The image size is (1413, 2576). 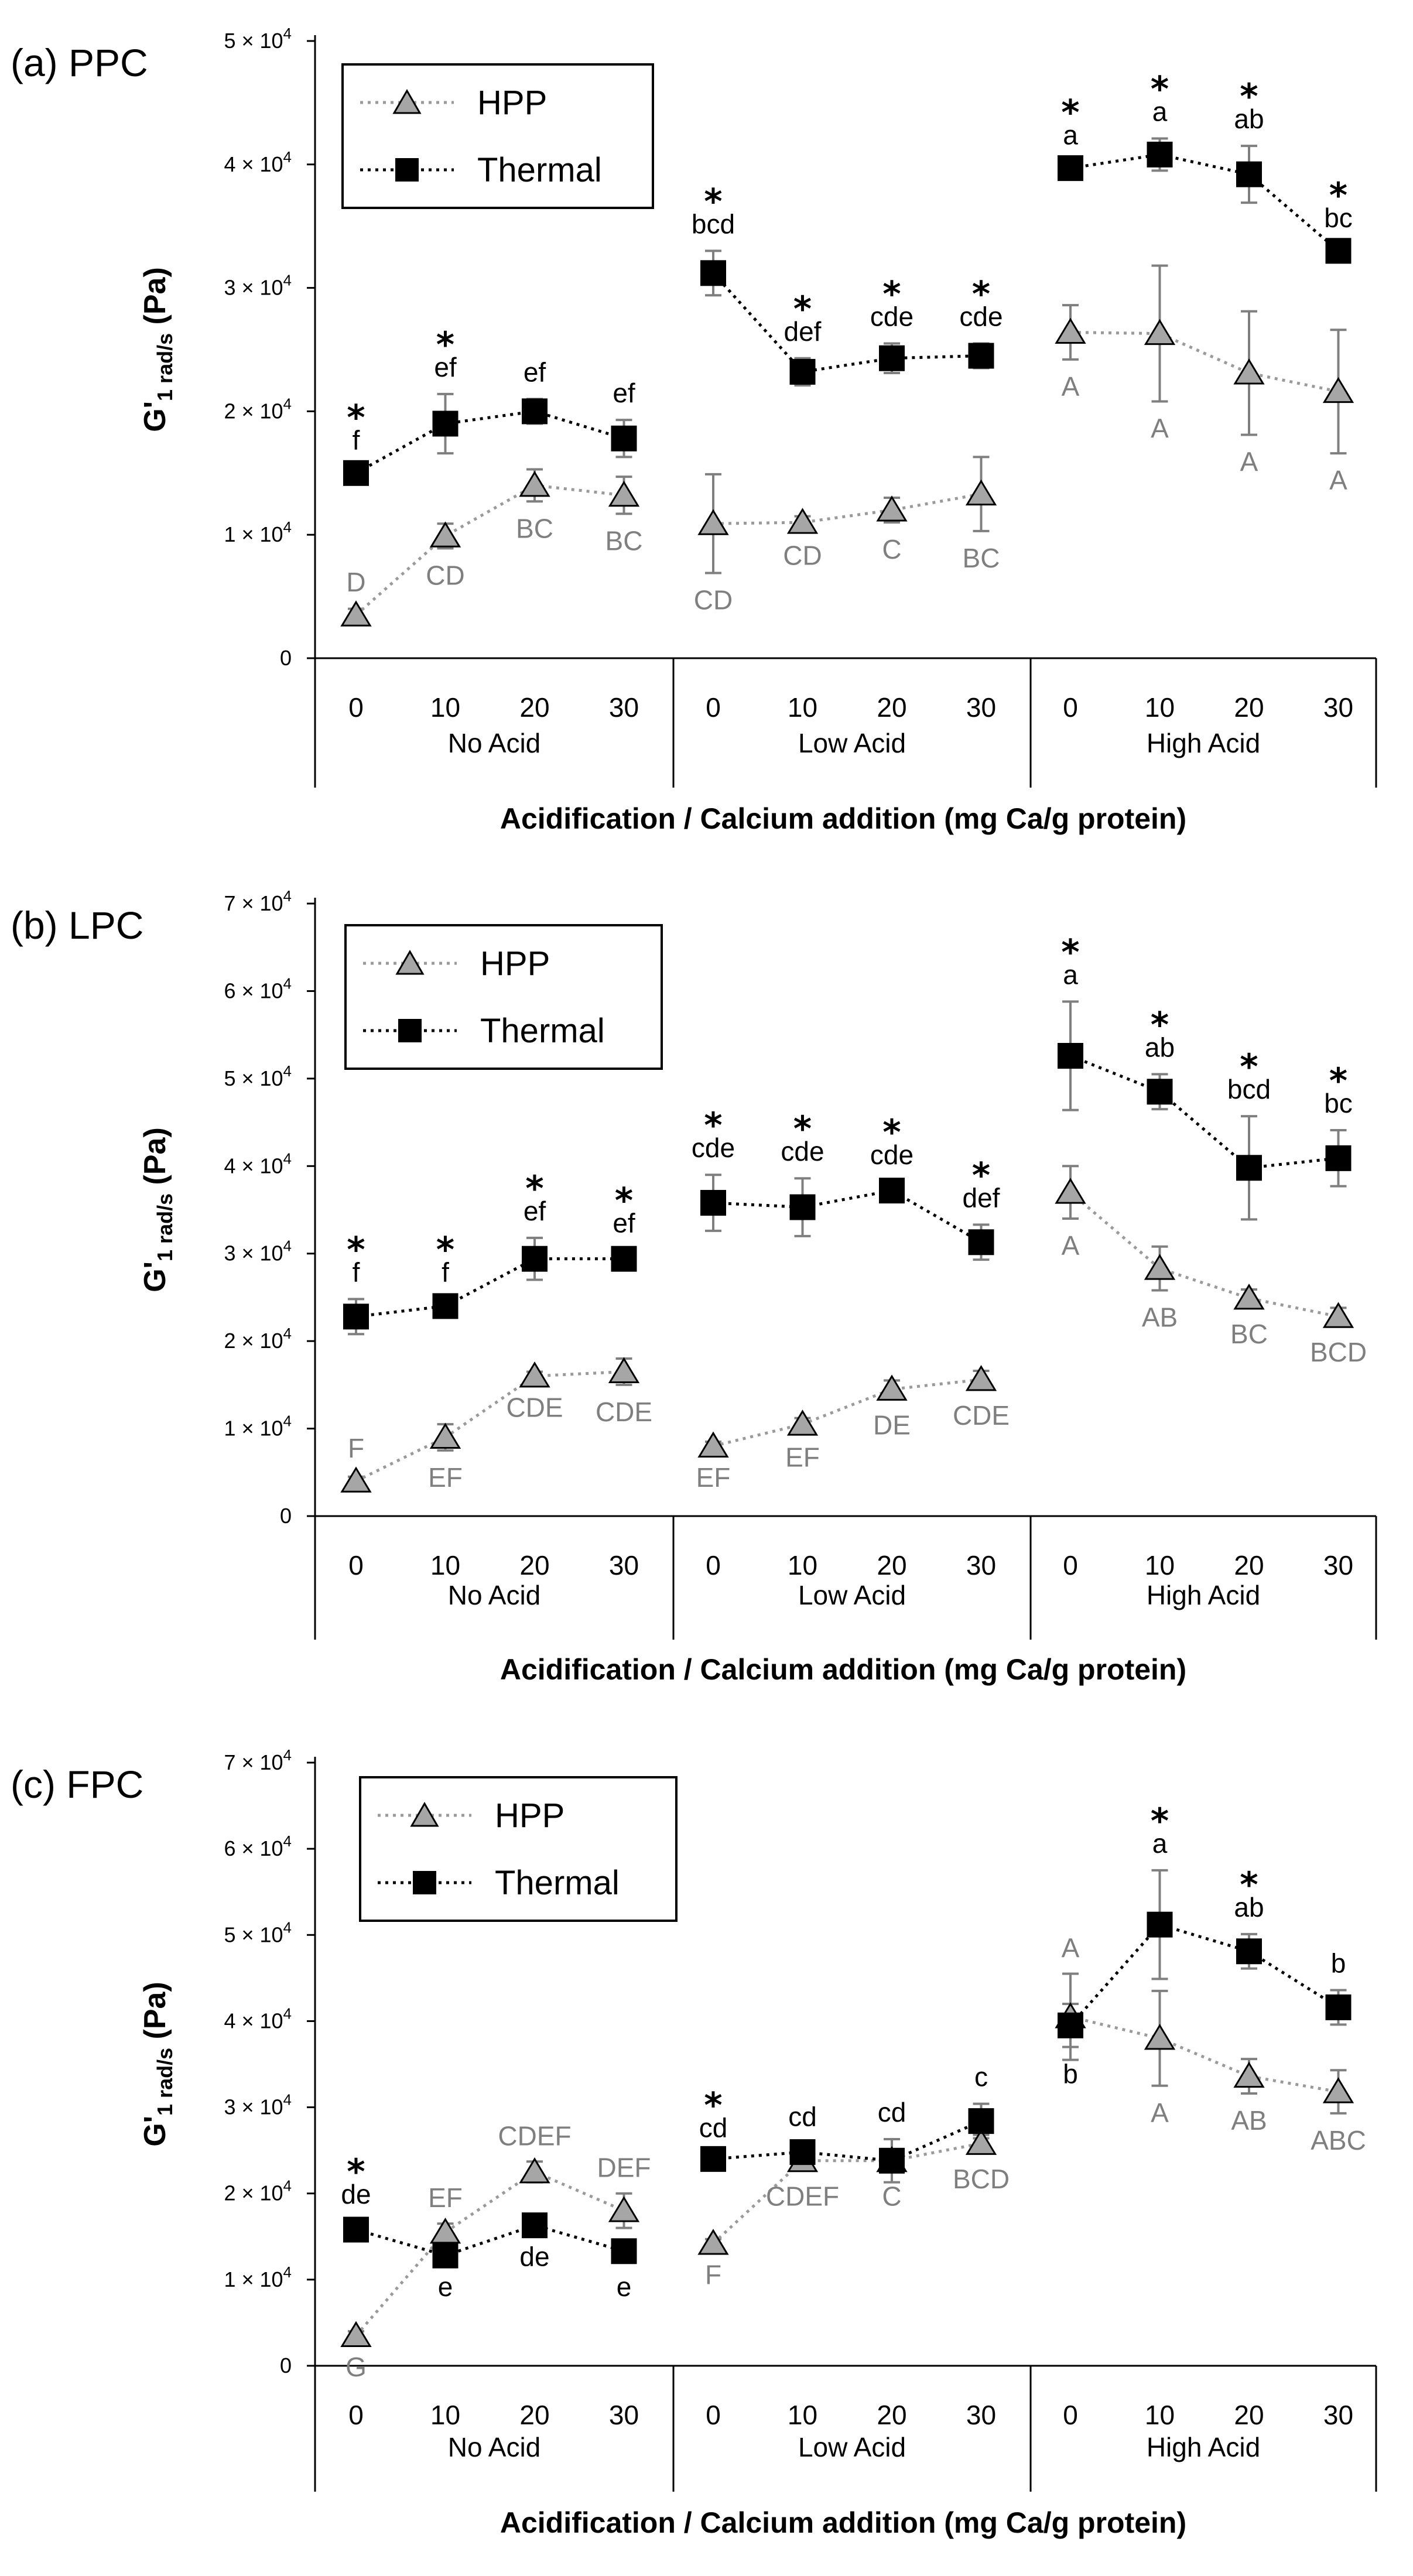 What do you see at coordinates (1071, 1948) in the screenshot?
I see `hpp-letter-label: A` at bounding box center [1071, 1948].